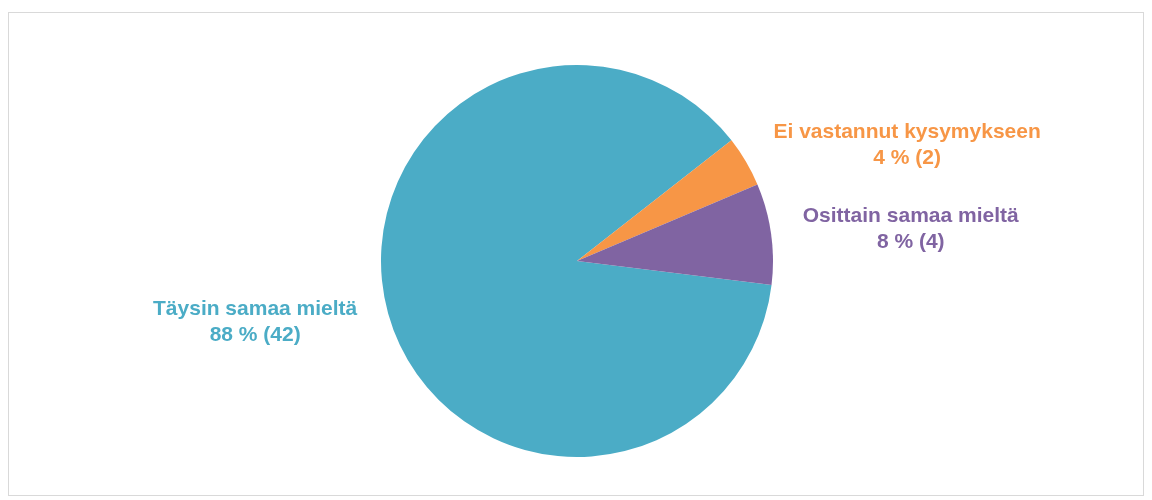 The width and height of the screenshot is (1152, 500). I want to click on slice-label: Täysin samaa mieltä, so click(255, 307).